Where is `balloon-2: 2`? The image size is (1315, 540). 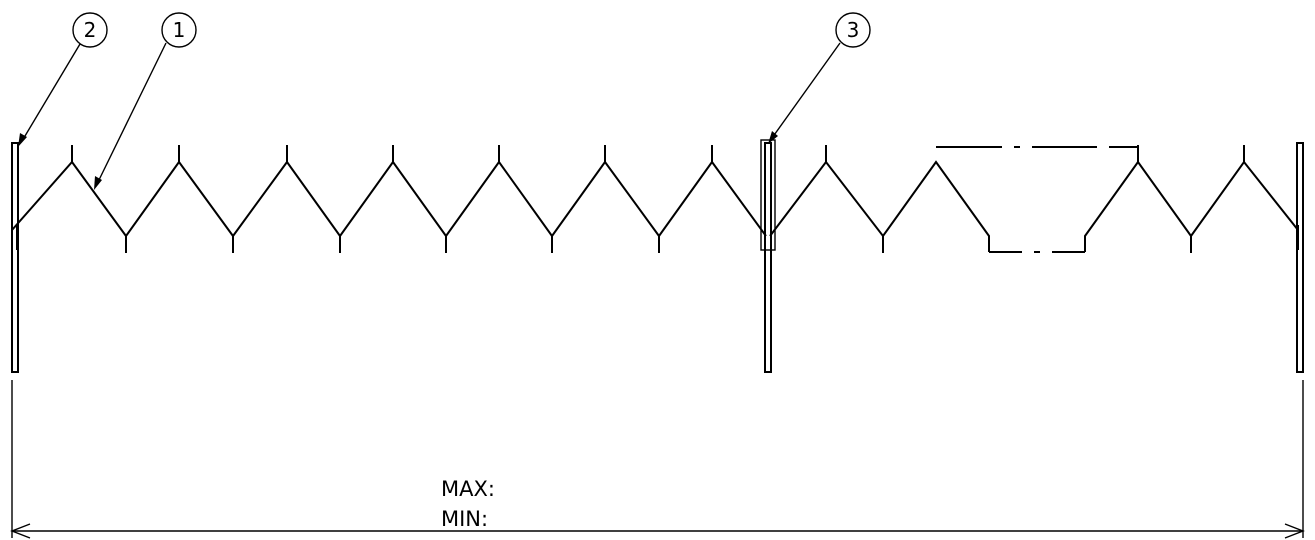 balloon-2: 2 is located at coordinates (63, 79).